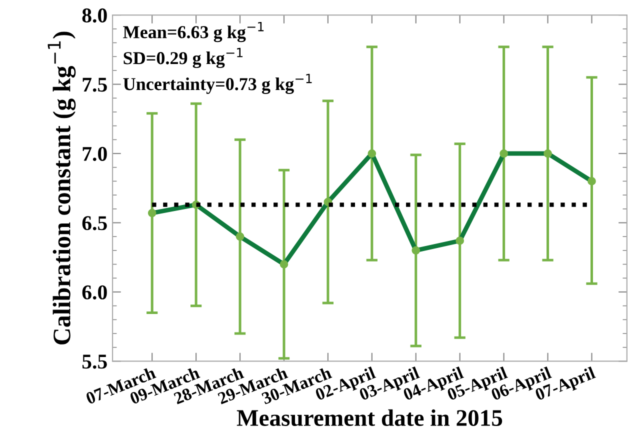 The image size is (643, 430). I want to click on y-tick-label: 7.5, so click(94, 85).